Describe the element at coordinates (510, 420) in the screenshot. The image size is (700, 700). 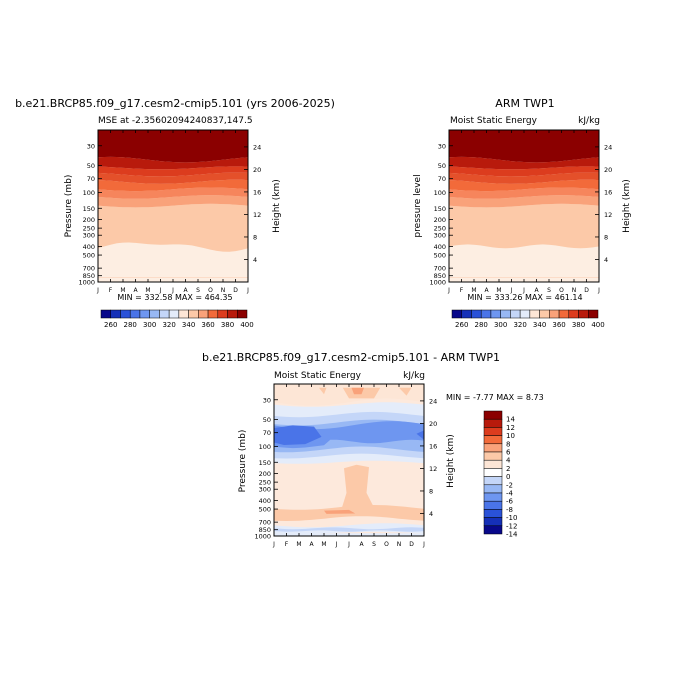
I see `colorbar-label: 14` at that location.